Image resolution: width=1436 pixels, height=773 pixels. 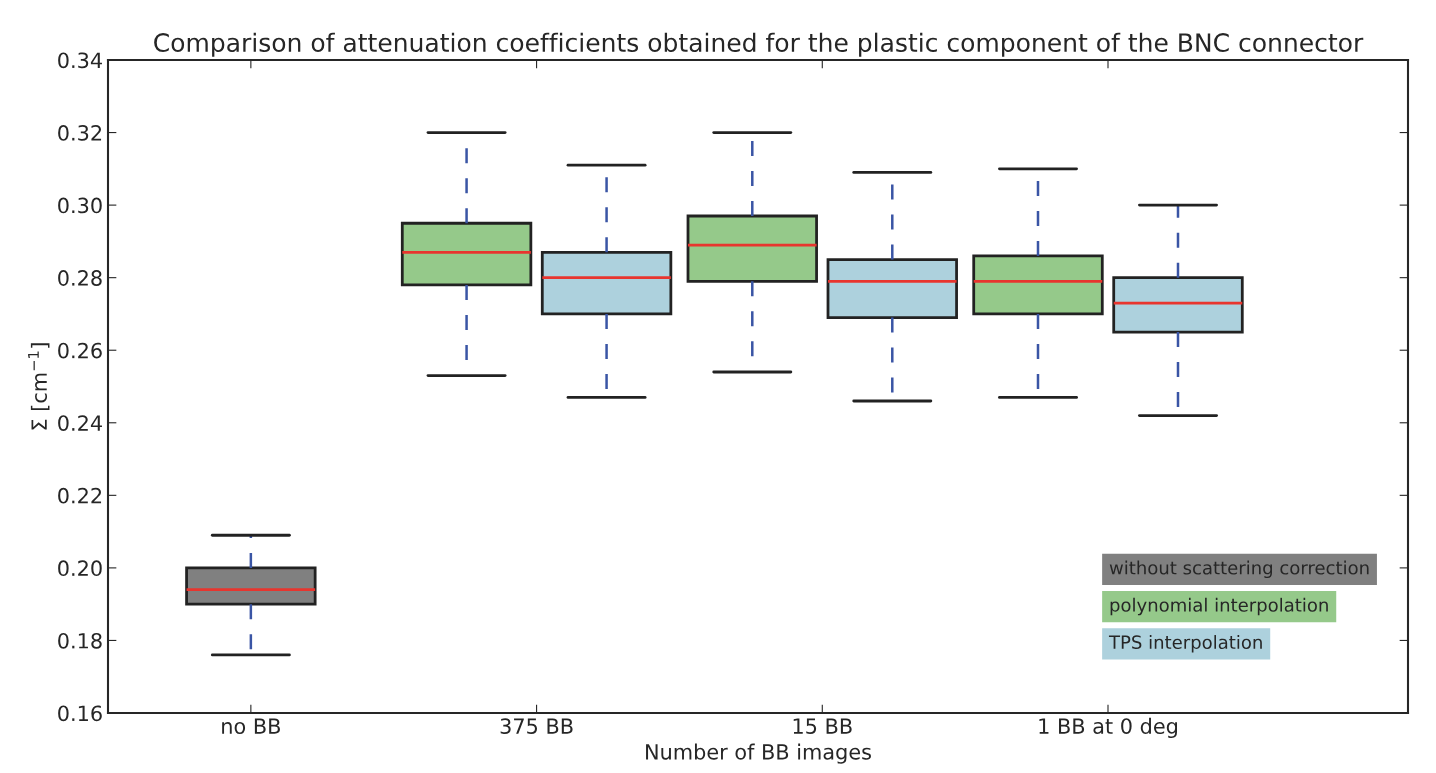 I want to click on y-tick-label: 0.30, so click(x=80, y=205).